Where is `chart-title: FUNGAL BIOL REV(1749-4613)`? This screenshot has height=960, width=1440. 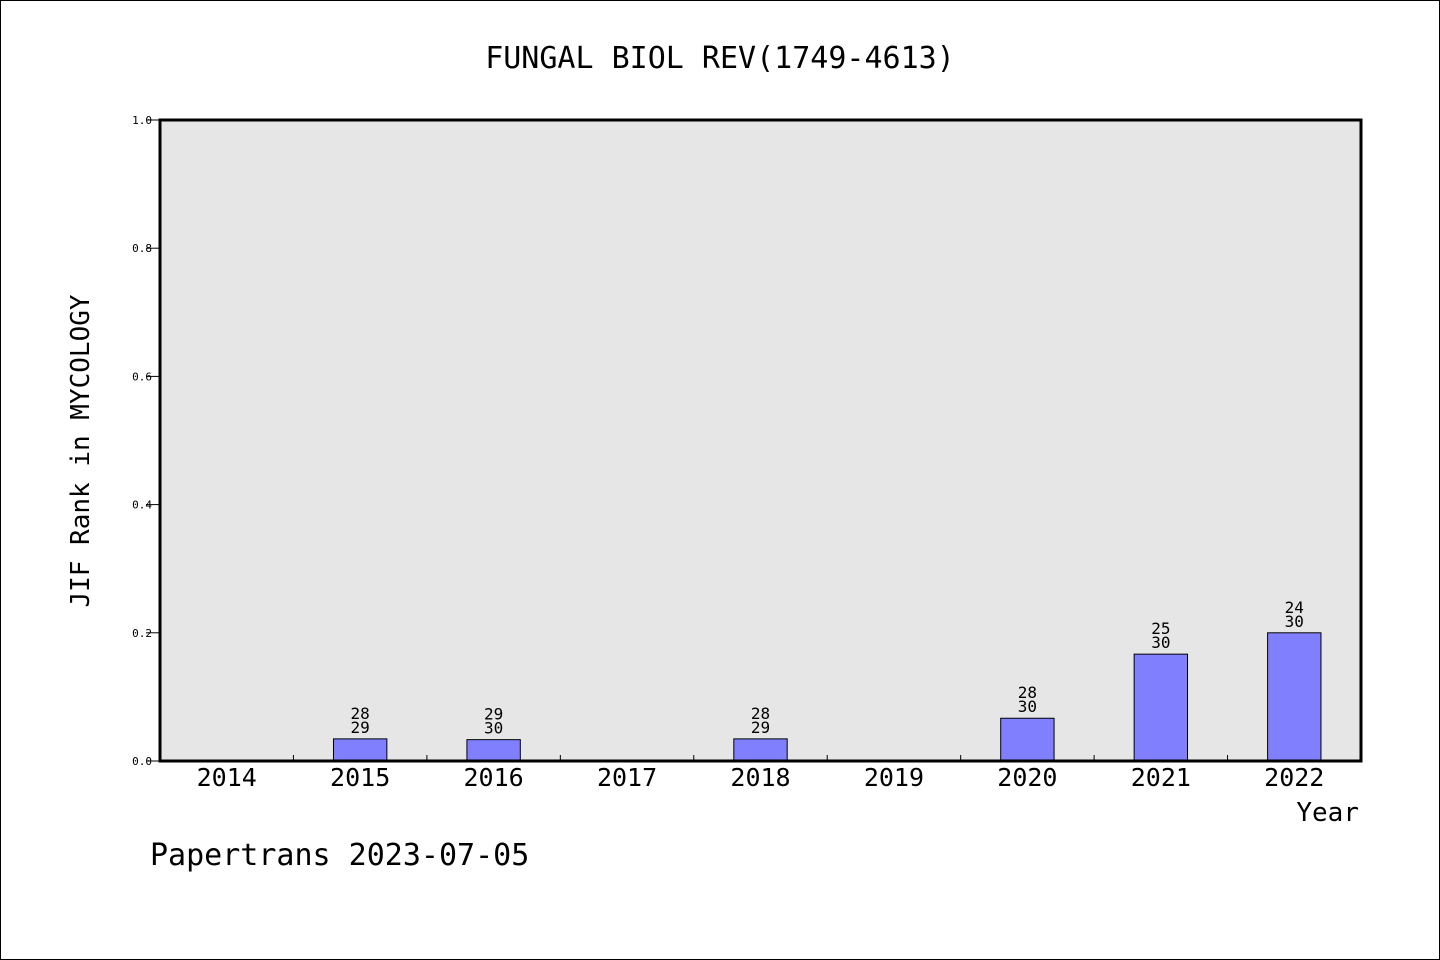
chart-title: FUNGAL BIOL REV(1749-4613) is located at coordinates (720, 58).